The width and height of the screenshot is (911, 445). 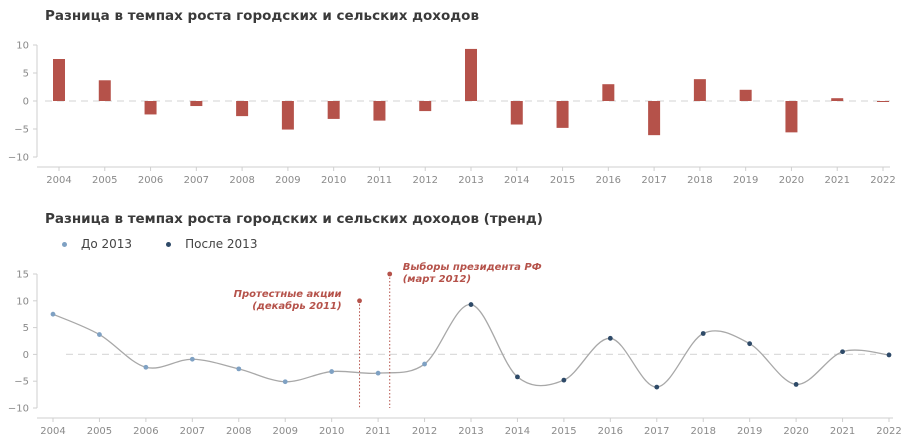 What do you see at coordinates (288, 294) in the screenshot?
I see `annotation-label: Протестные акции` at bounding box center [288, 294].